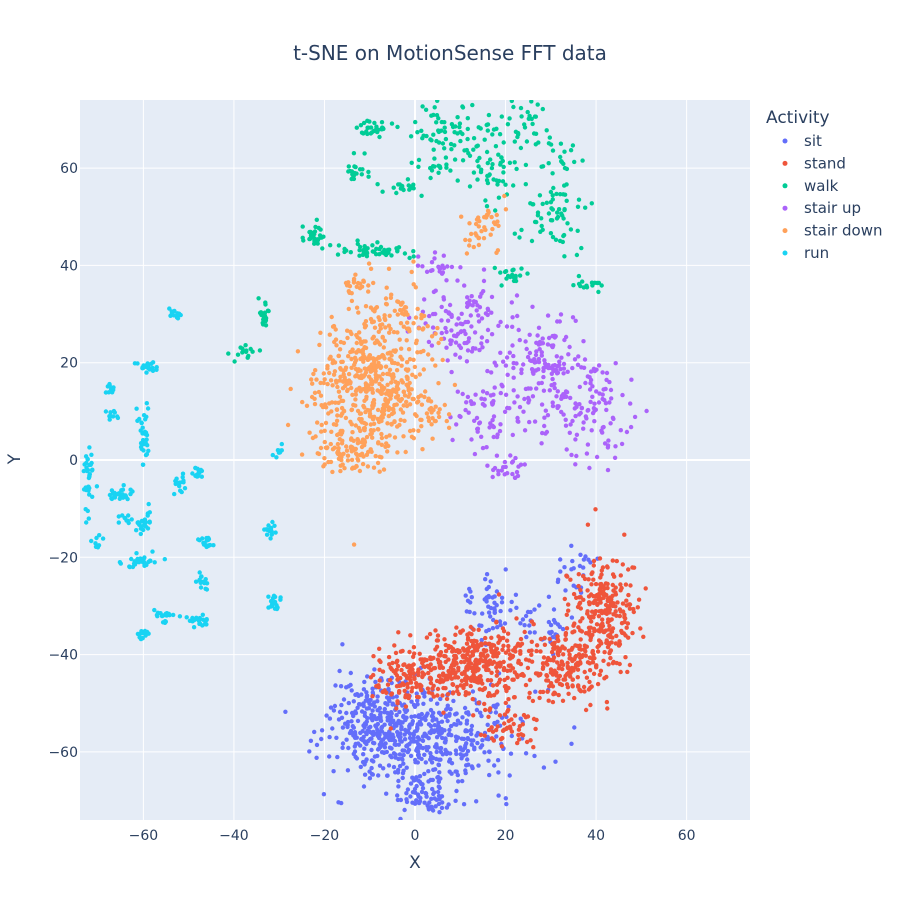 The width and height of the screenshot is (900, 900). I want to click on series-stair-down, so click(397, 370).